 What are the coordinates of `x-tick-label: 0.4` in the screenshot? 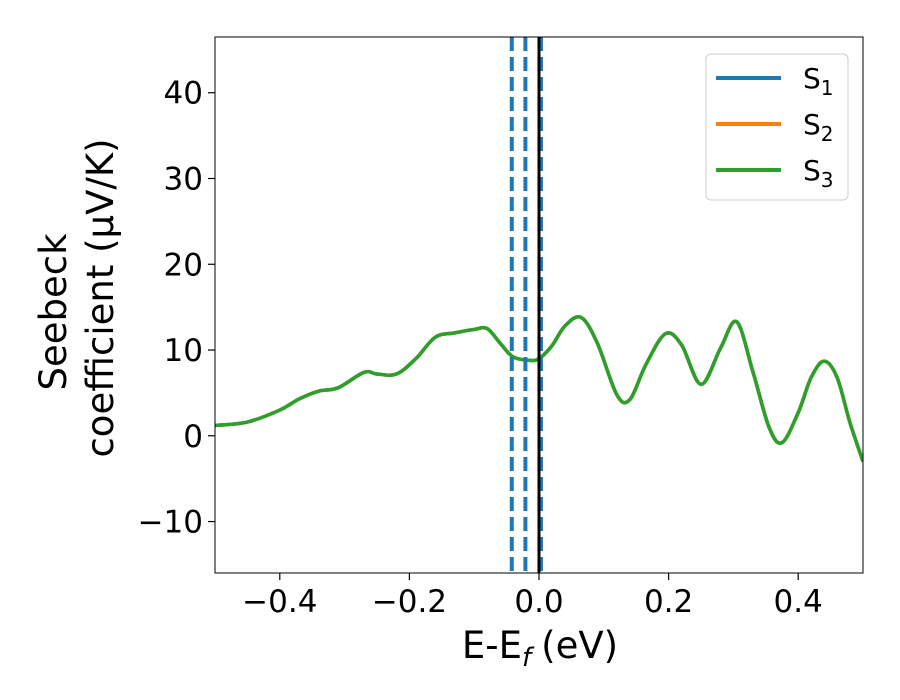 It's located at (798, 602).